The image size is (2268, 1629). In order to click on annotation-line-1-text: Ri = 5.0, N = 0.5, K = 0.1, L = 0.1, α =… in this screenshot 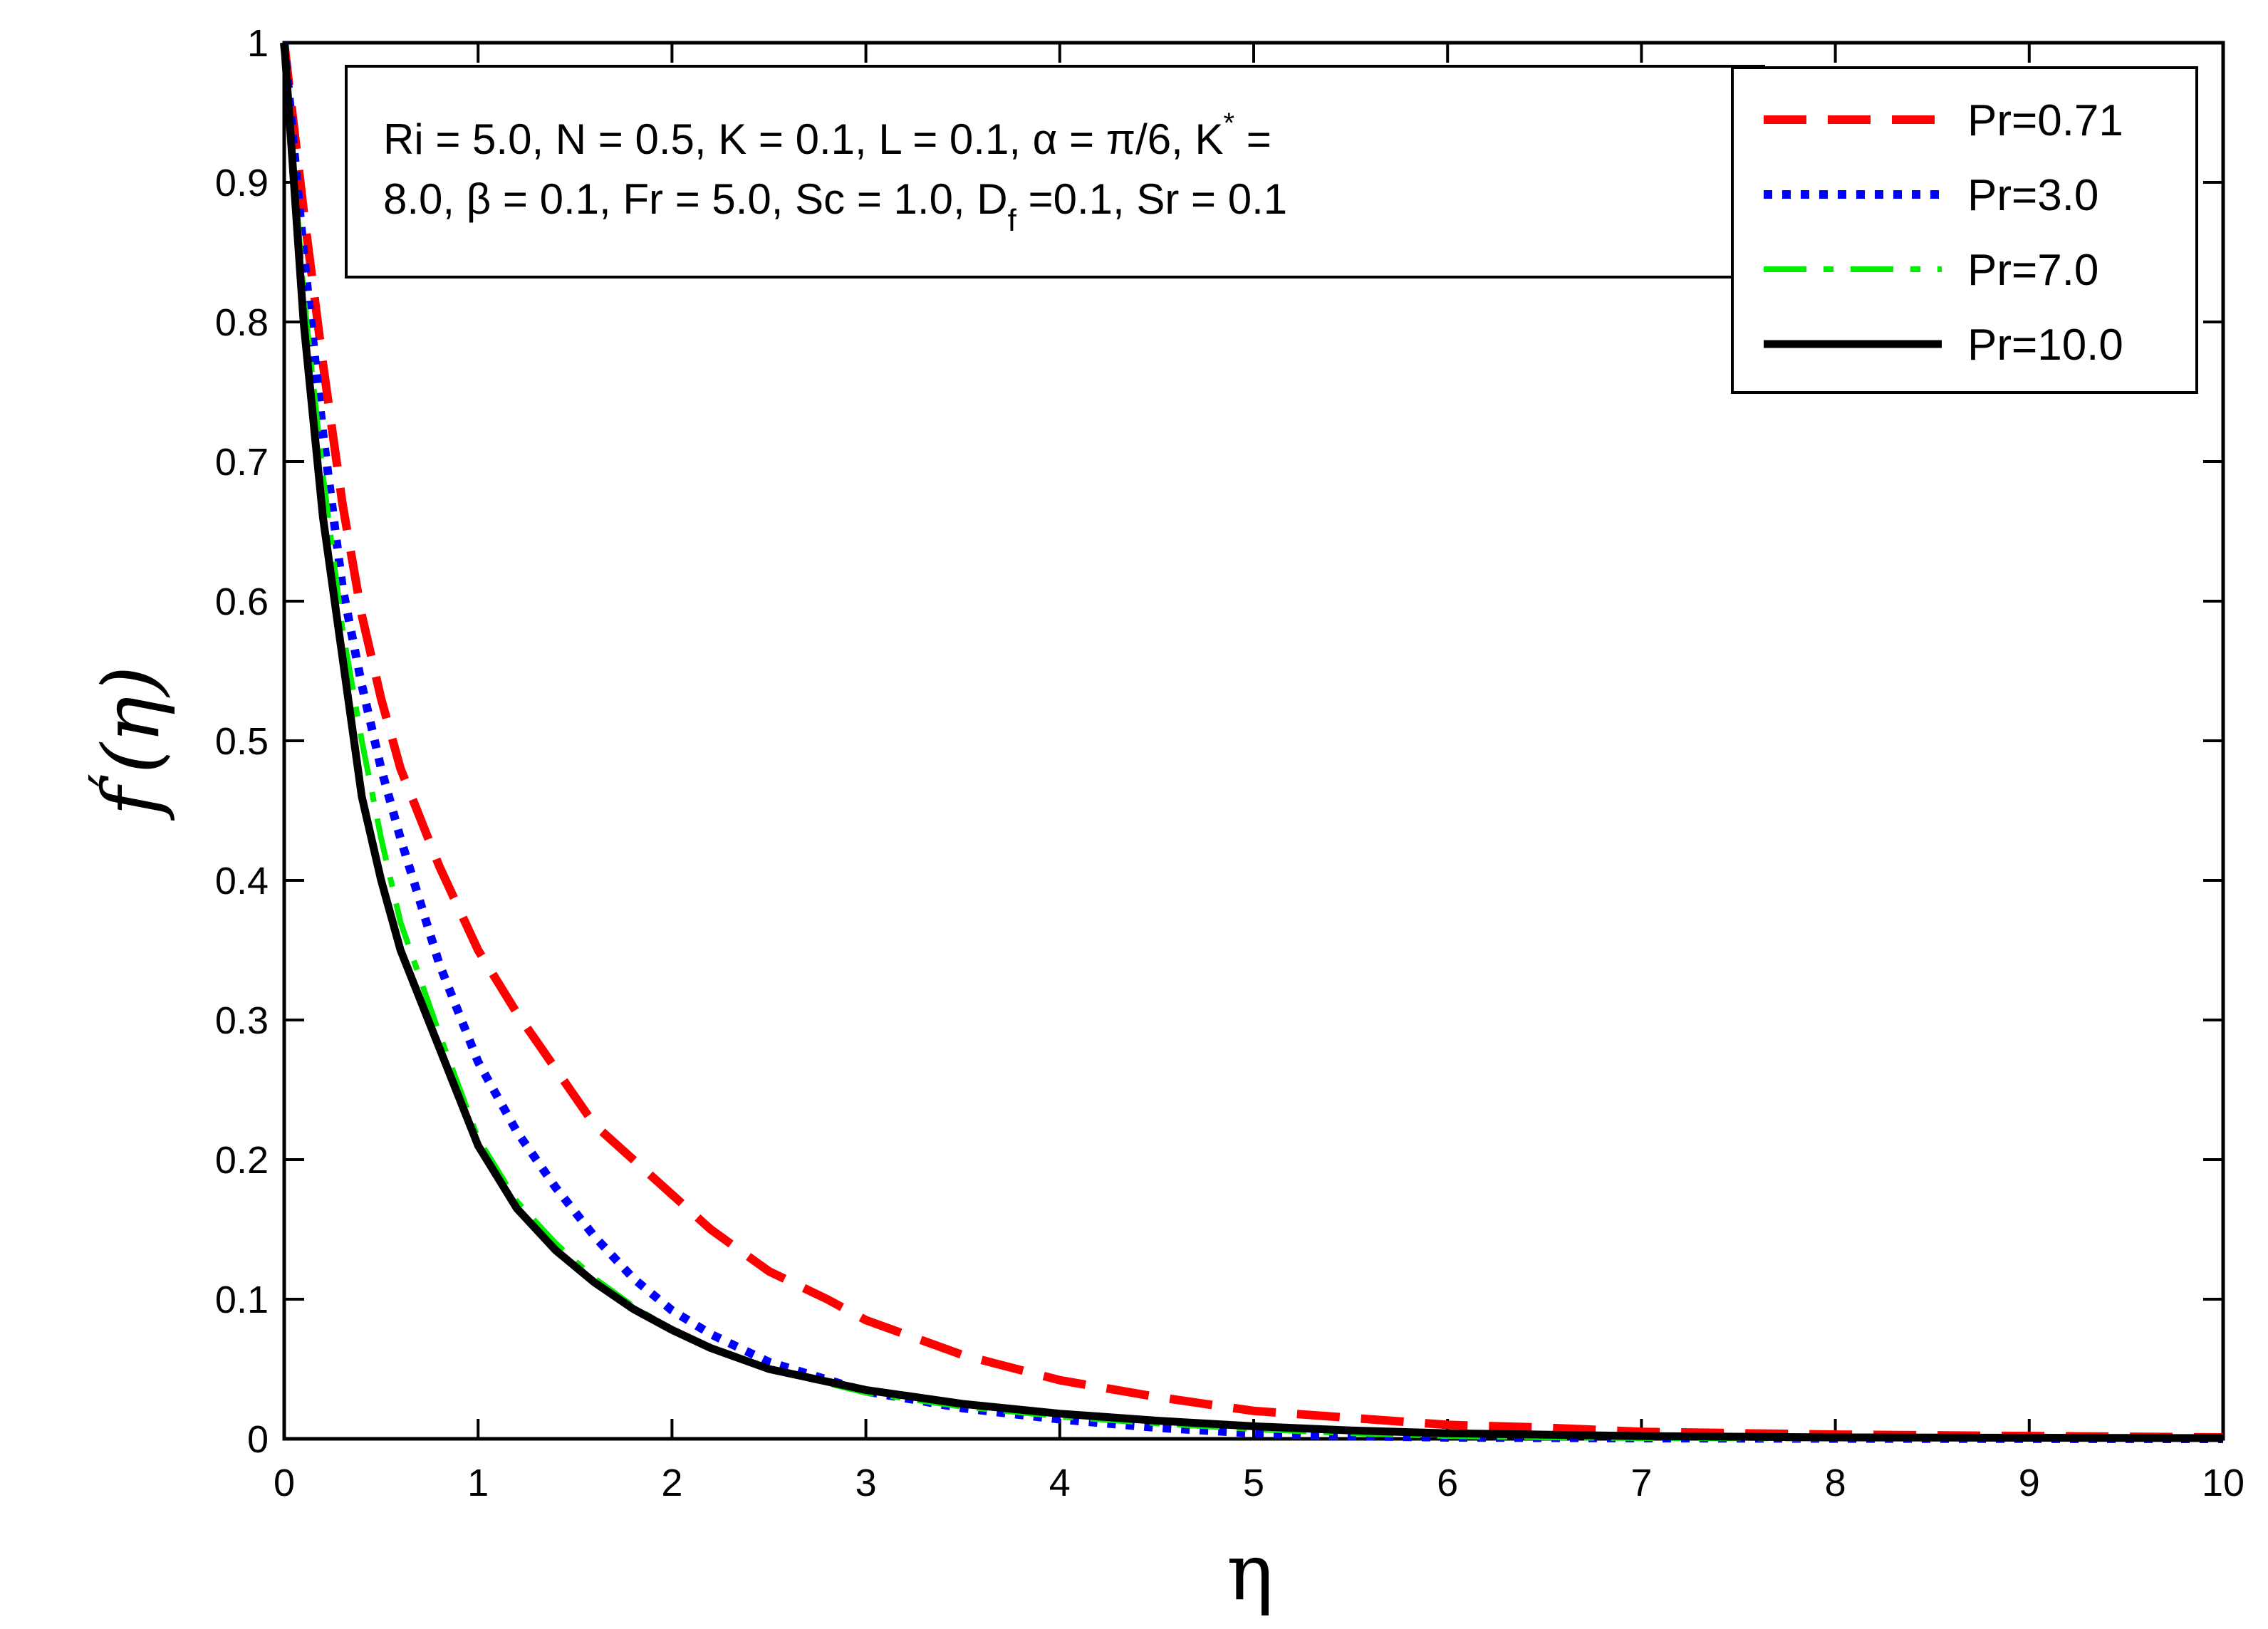, I will do `click(803, 139)`.